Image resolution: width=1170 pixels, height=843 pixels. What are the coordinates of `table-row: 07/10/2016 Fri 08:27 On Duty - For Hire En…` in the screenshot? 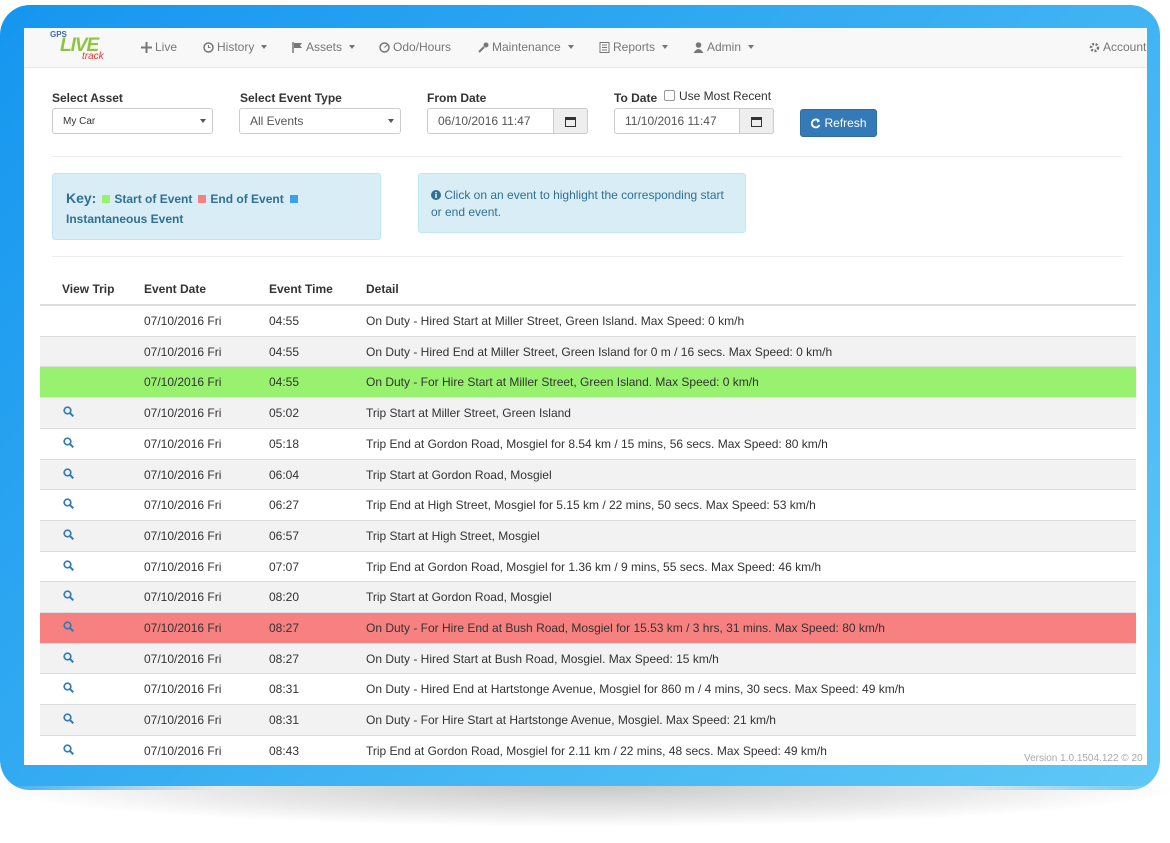 It's located at (588, 628).